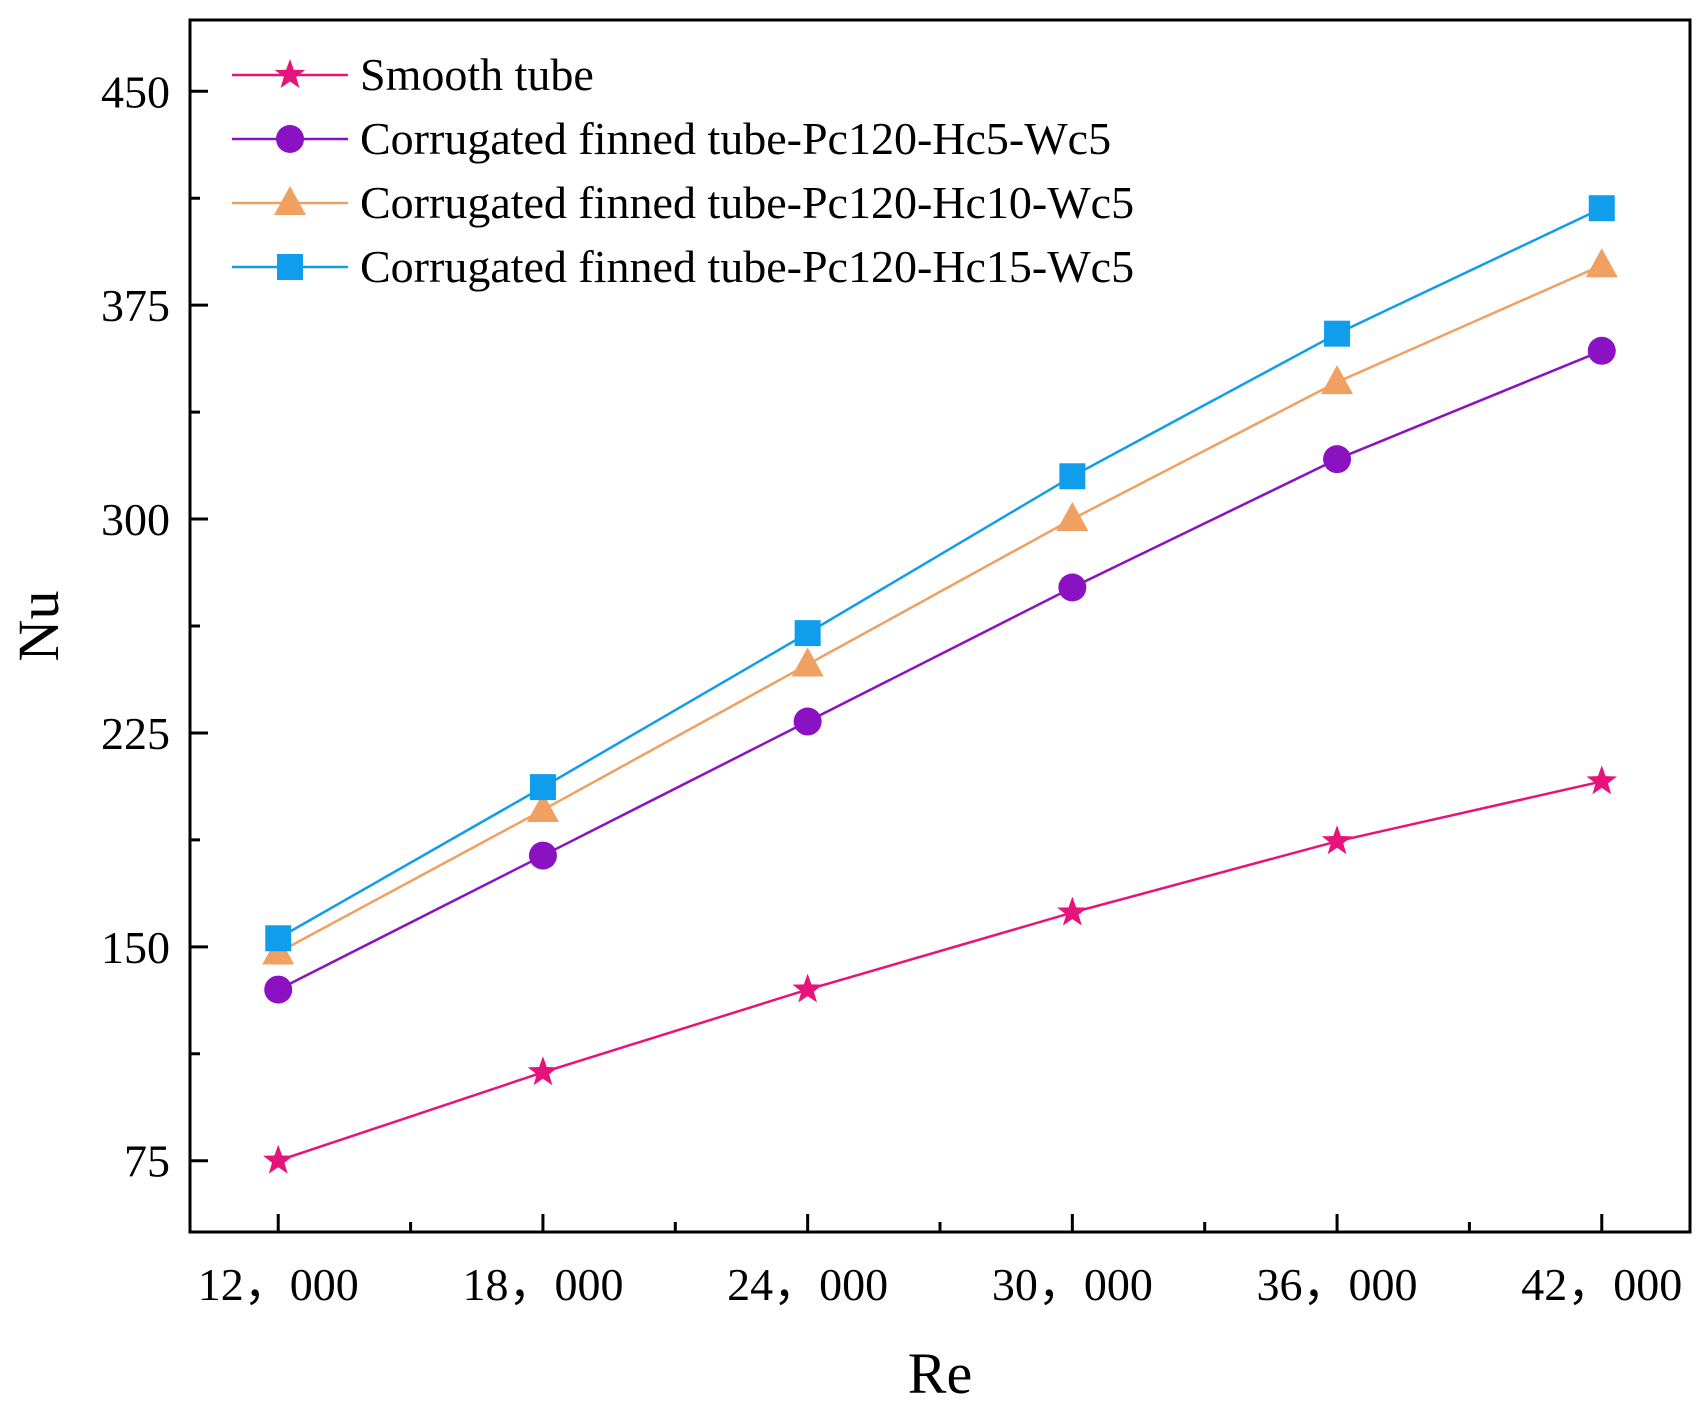  Describe the element at coordinates (940, 1262) in the screenshot. I see `x-axis-ticks: 12，000 18，000 24，000 30，000 36，000 42，000` at that location.